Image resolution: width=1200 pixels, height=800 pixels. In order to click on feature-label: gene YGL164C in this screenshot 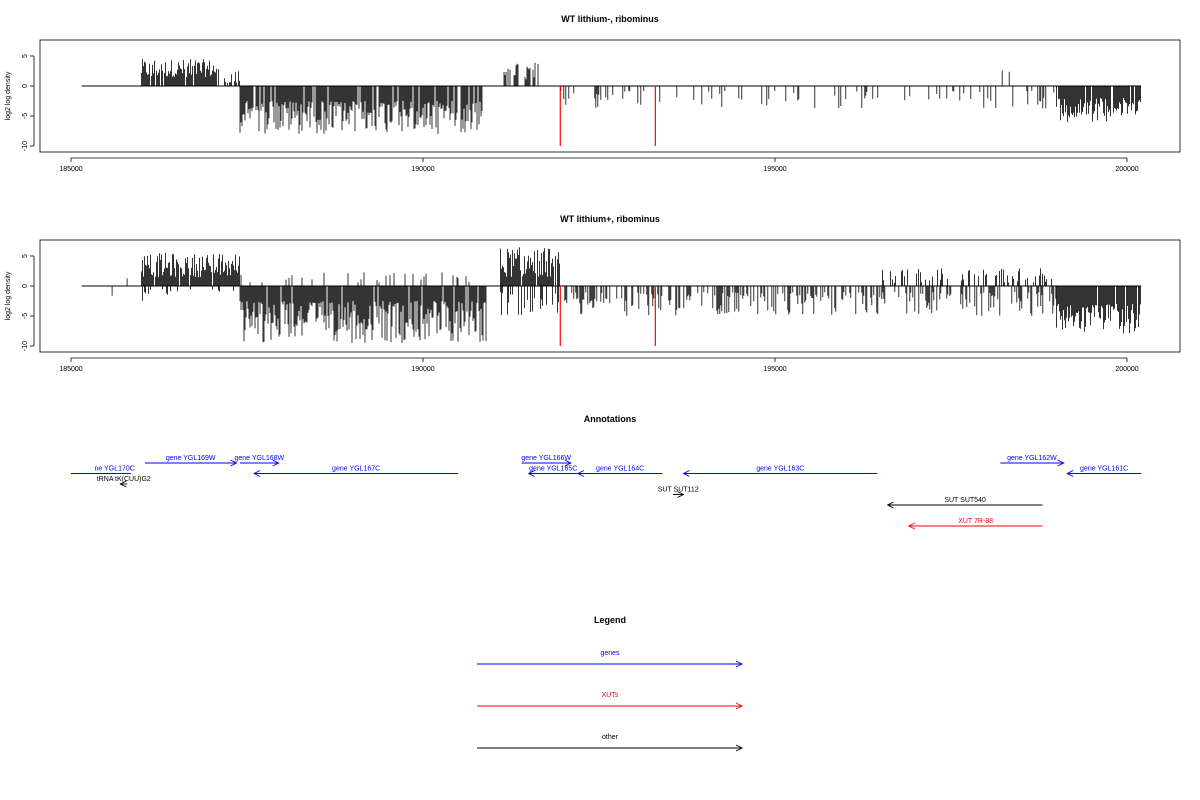, I will do `click(620, 469)`.